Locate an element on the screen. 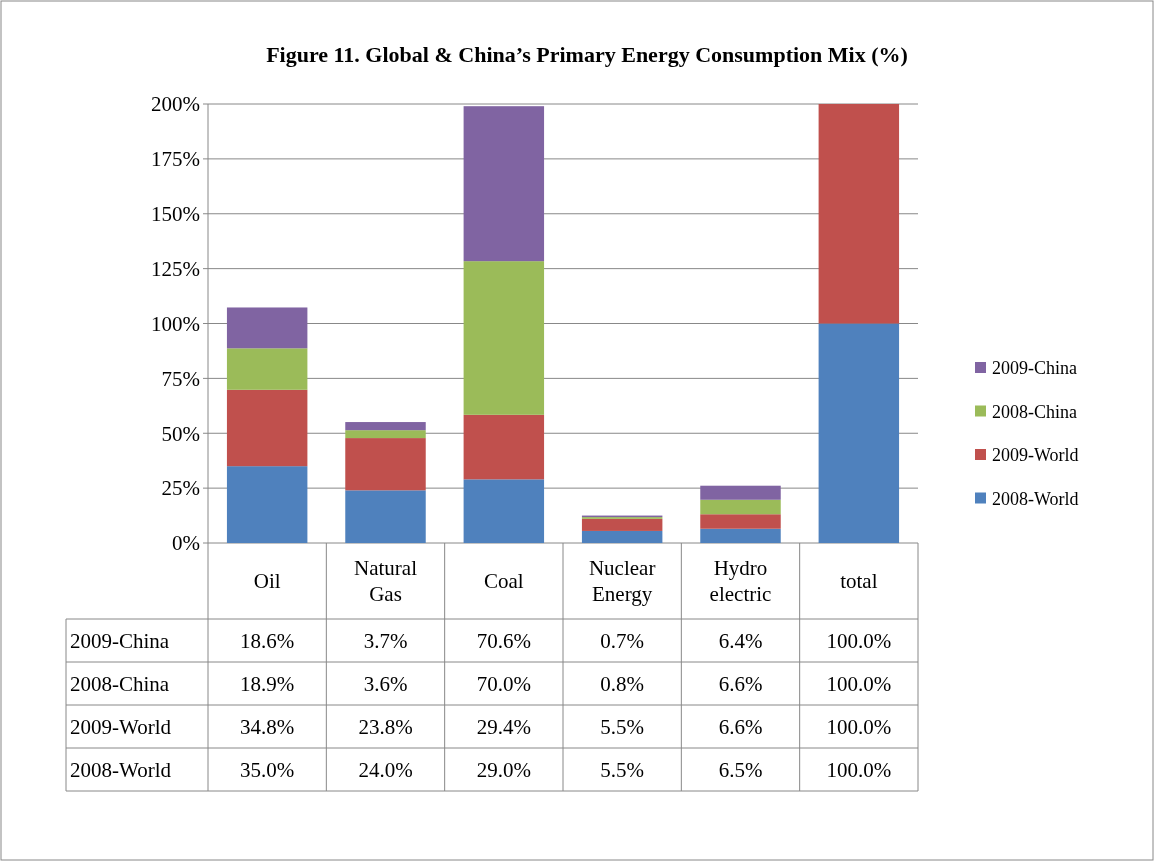  x-tick-label: Nuclear Energy is located at coordinates (622, 581).